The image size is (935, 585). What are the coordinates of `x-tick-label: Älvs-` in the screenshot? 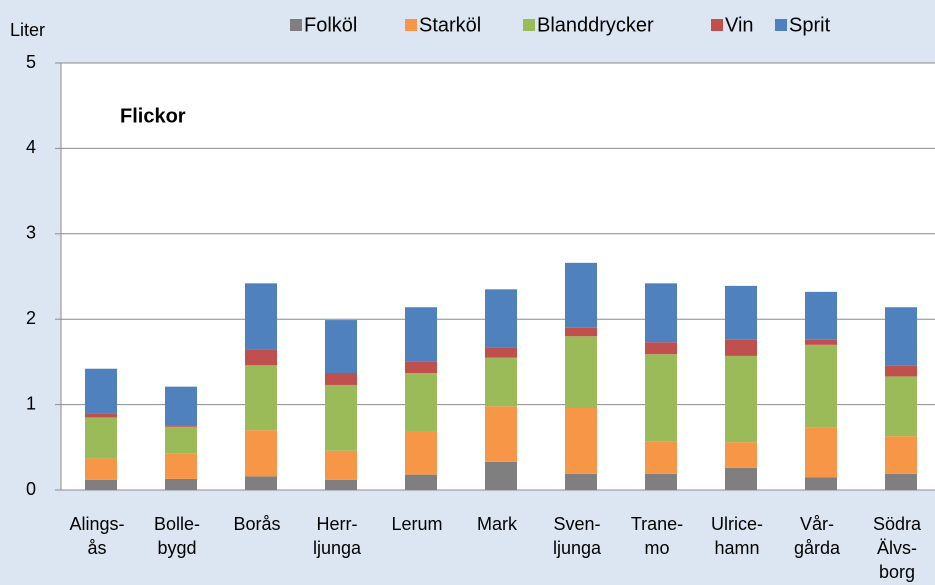 It's located at (897, 548).